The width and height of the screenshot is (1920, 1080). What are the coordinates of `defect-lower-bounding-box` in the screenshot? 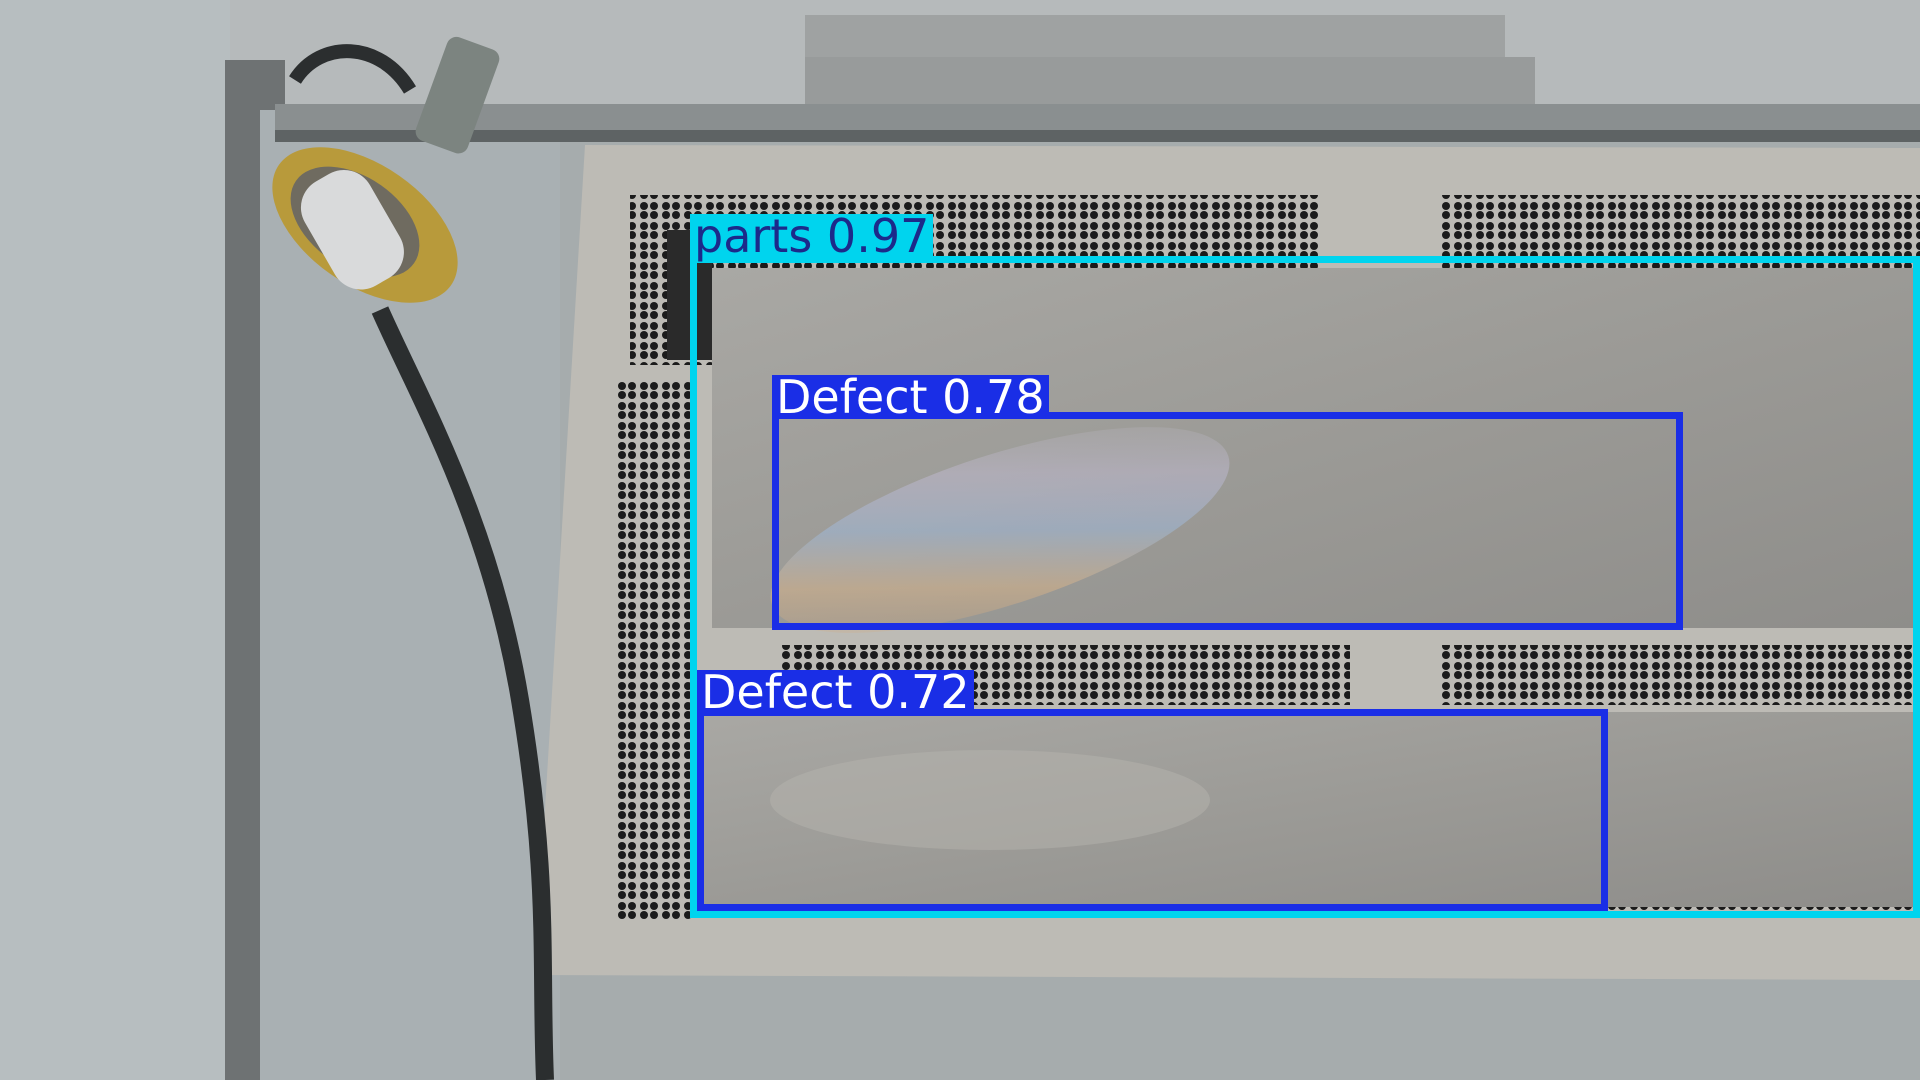 It's located at (1152, 810).